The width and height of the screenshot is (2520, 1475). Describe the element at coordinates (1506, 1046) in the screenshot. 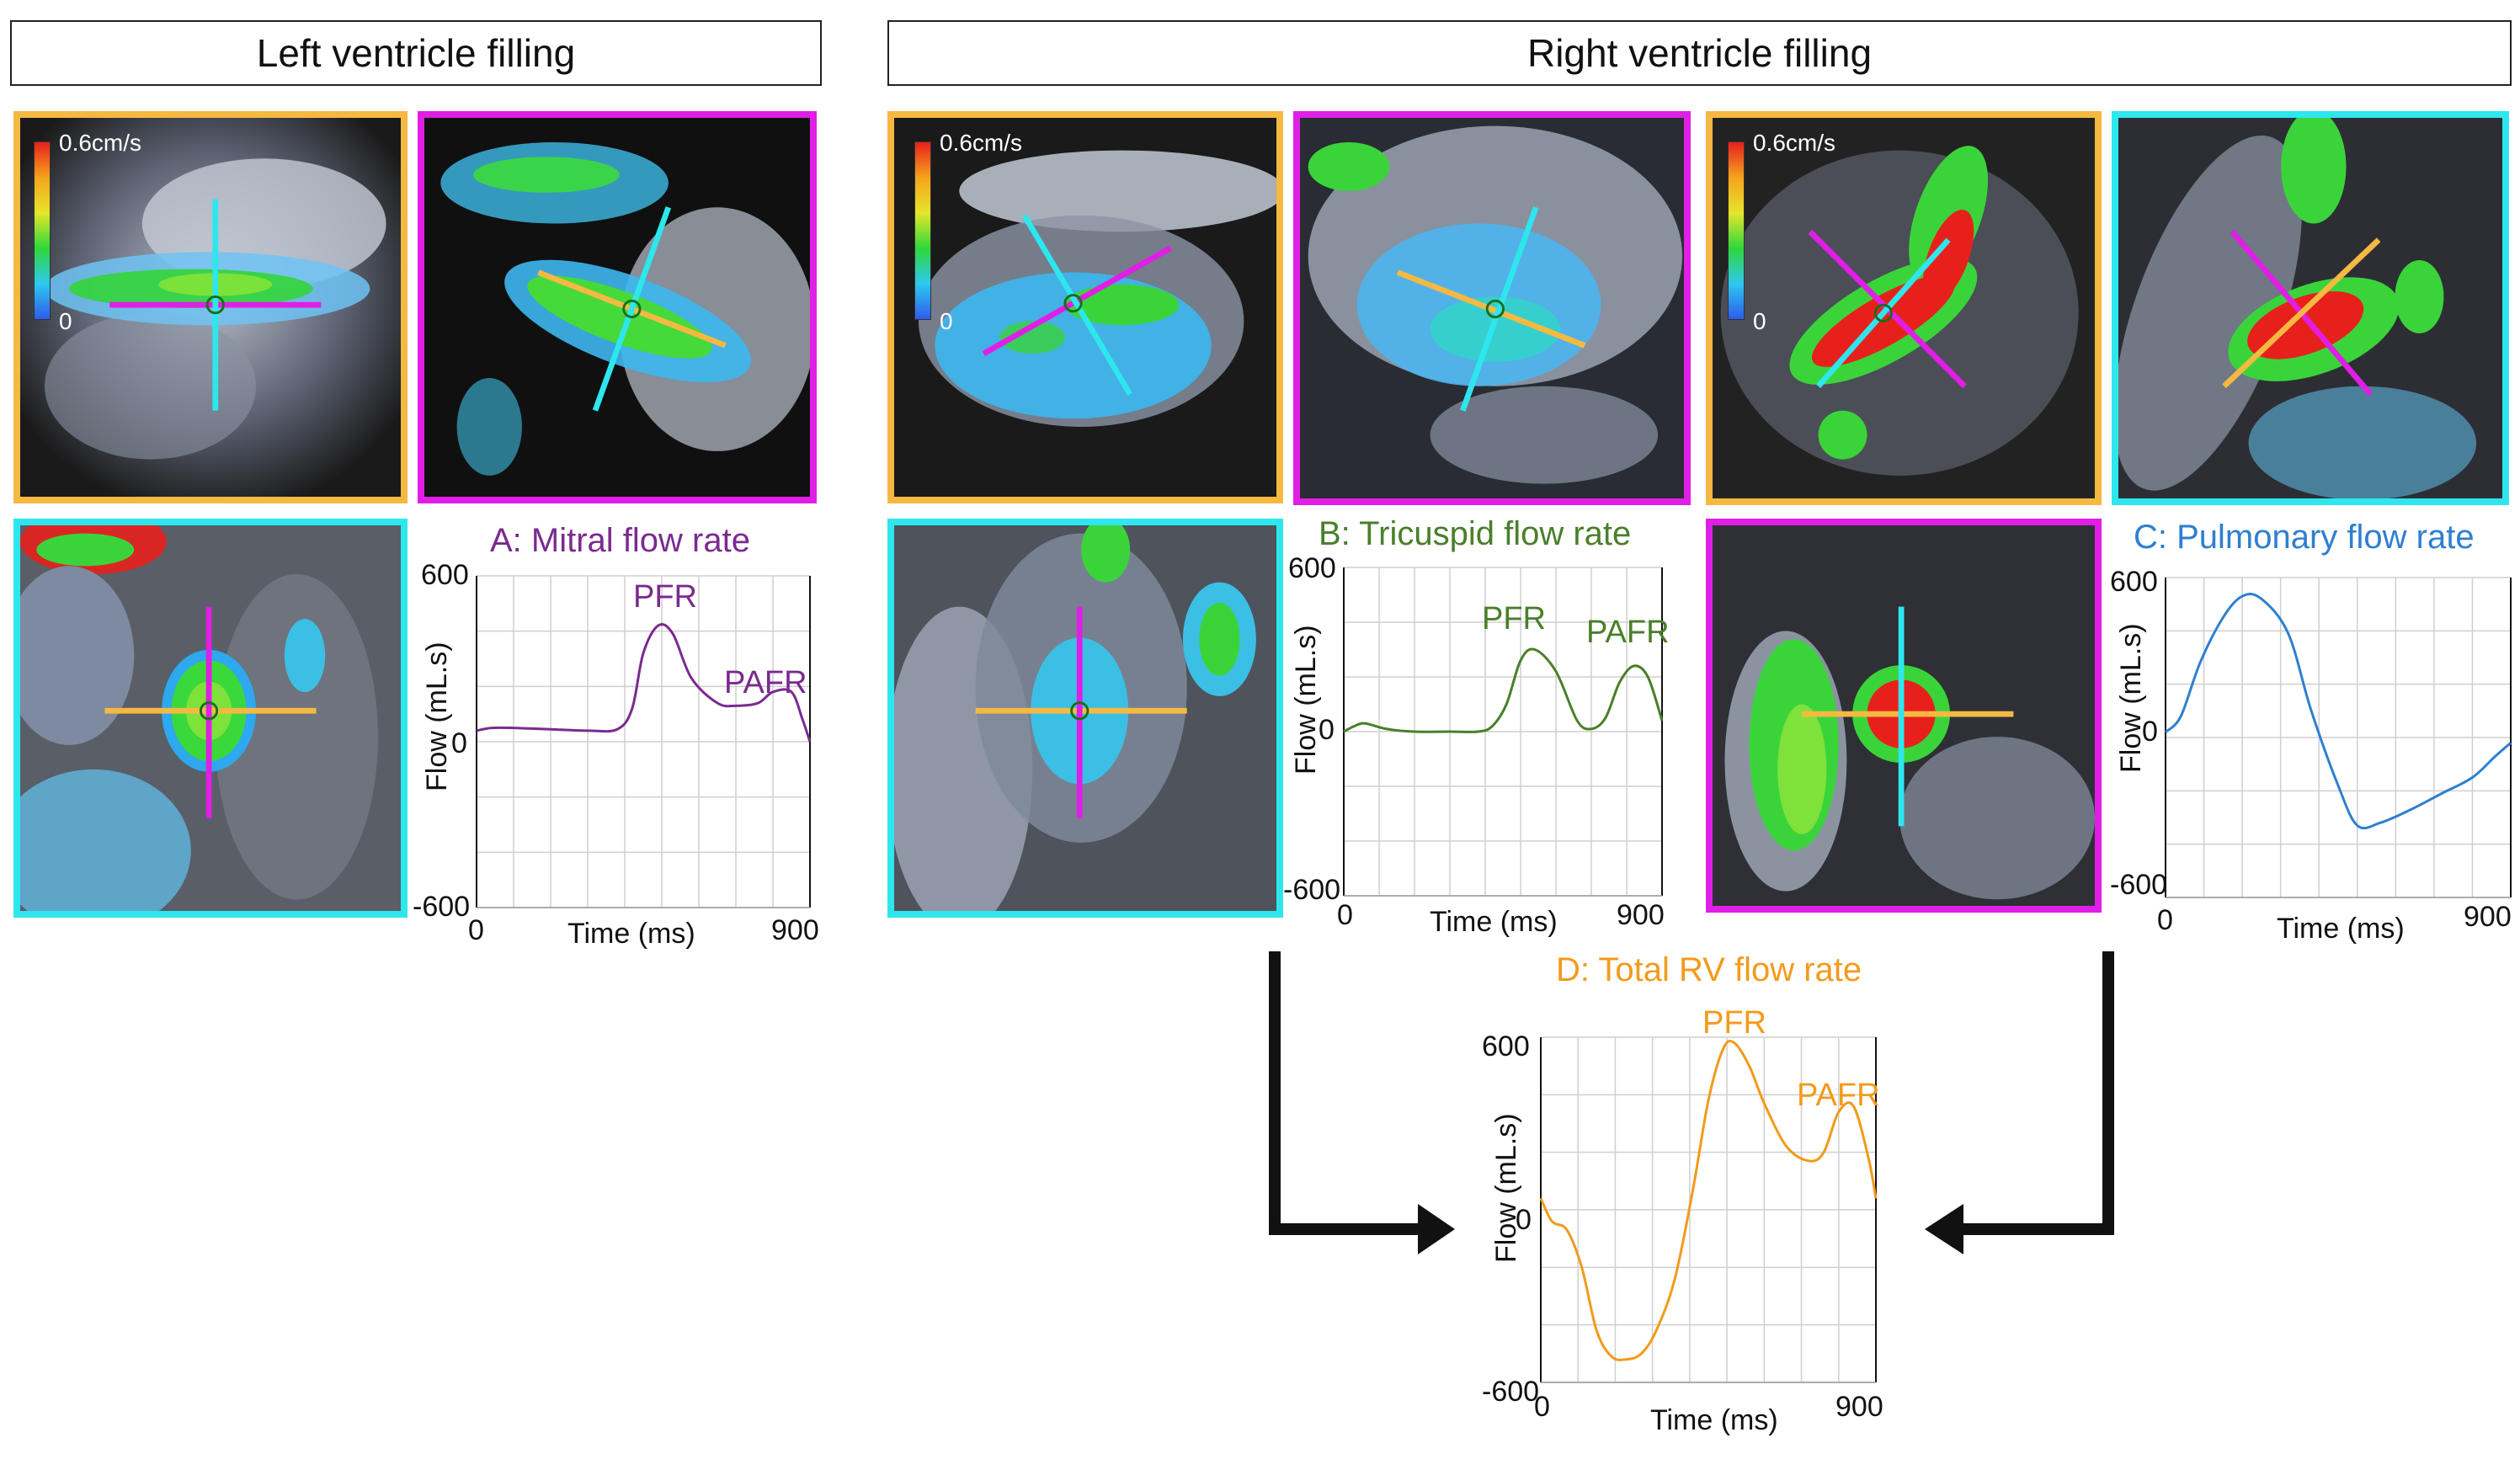

I see `graph-d-ymax: 600` at that location.